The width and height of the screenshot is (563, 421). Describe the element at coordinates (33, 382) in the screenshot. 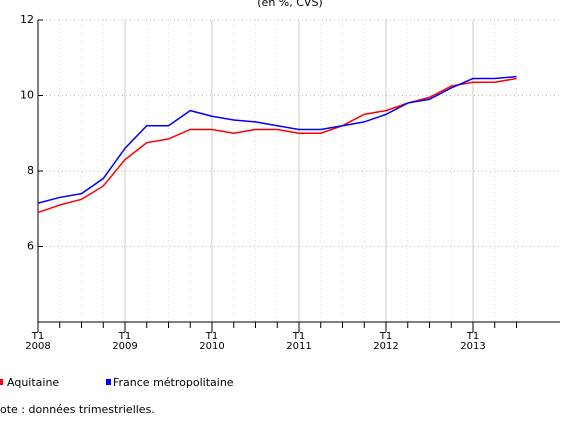

I see `legend-label: Aquitaine` at that location.